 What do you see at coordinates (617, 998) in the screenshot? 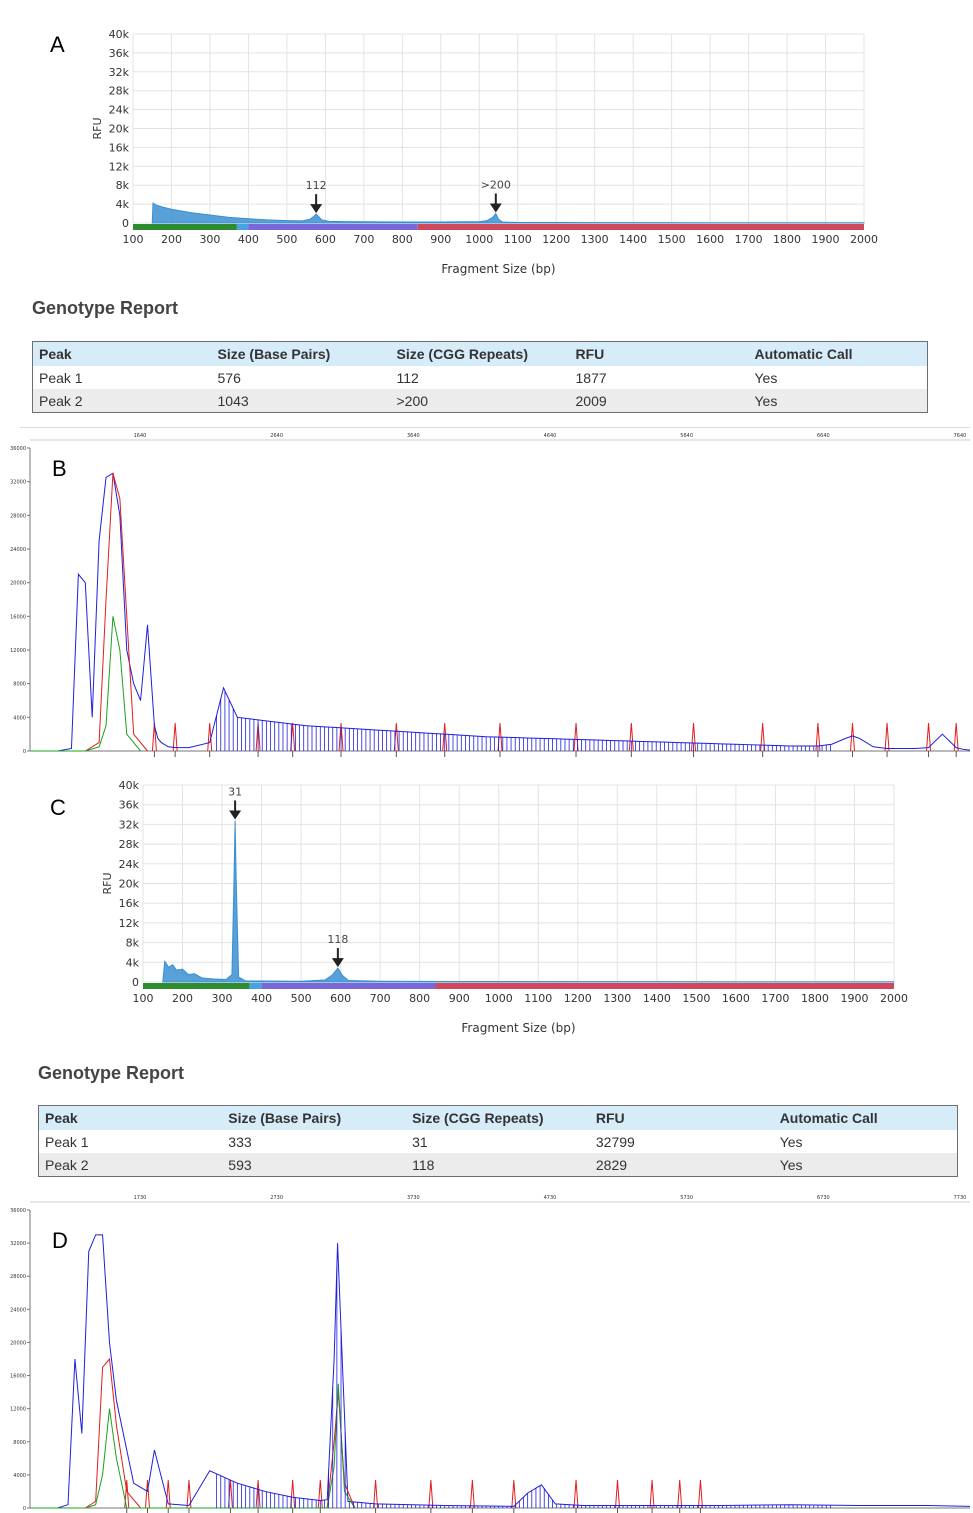
I see `x-tick-label: 1300` at bounding box center [617, 998].